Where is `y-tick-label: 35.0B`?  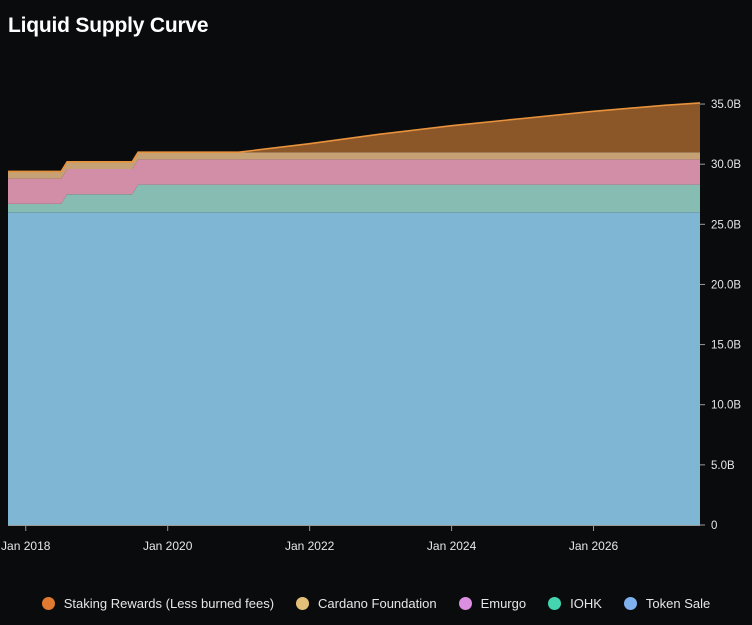
y-tick-label: 35.0B is located at coordinates (726, 105).